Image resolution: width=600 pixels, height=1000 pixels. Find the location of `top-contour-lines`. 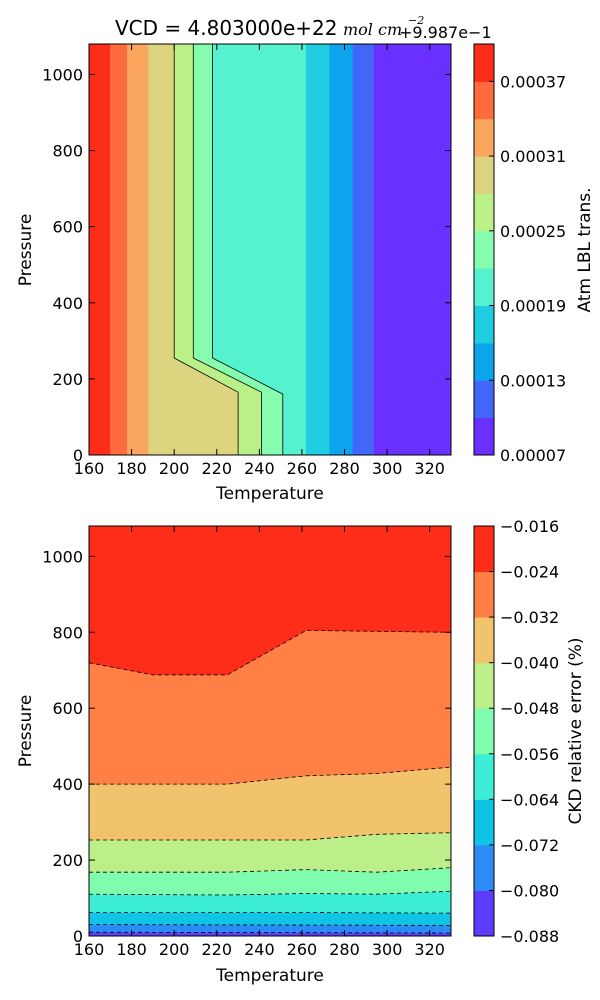

top-contour-lines is located at coordinates (186, 249).